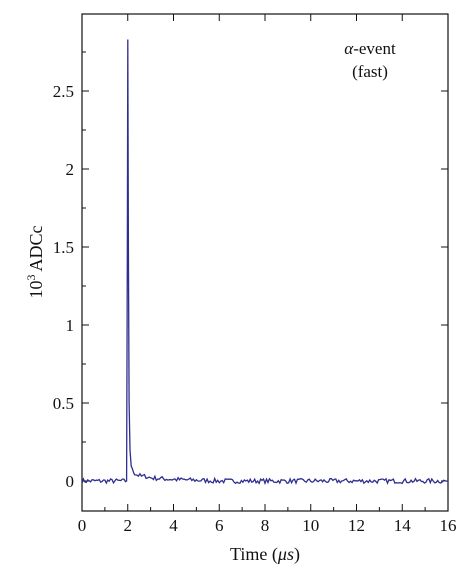 This screenshot has width=474, height=583. What do you see at coordinates (370, 71) in the screenshot?
I see `annotation-line-2: (fast)` at bounding box center [370, 71].